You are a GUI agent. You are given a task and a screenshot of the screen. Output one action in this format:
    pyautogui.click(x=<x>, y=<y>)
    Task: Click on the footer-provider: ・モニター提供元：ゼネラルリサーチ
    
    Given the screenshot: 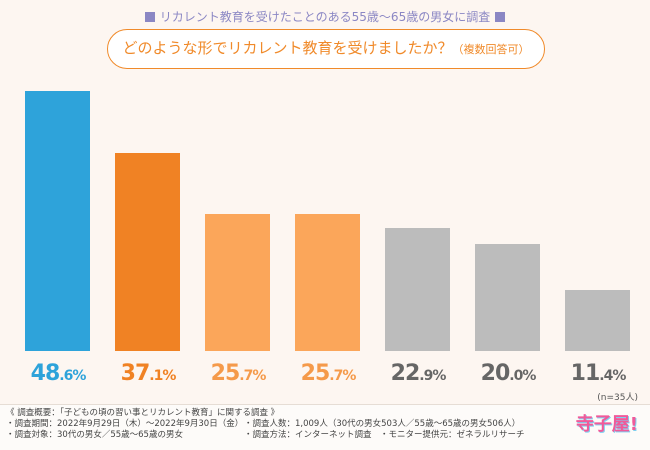 What is the action you would take?
    pyautogui.click(x=452, y=435)
    